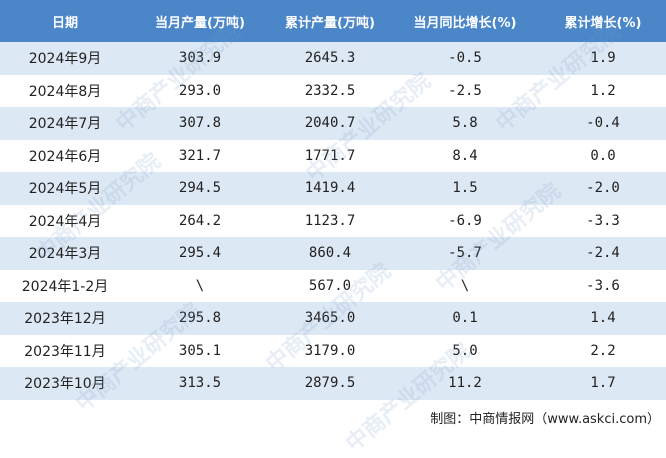  I want to click on header-cell: 累计产量(万吨), so click(330, 21).